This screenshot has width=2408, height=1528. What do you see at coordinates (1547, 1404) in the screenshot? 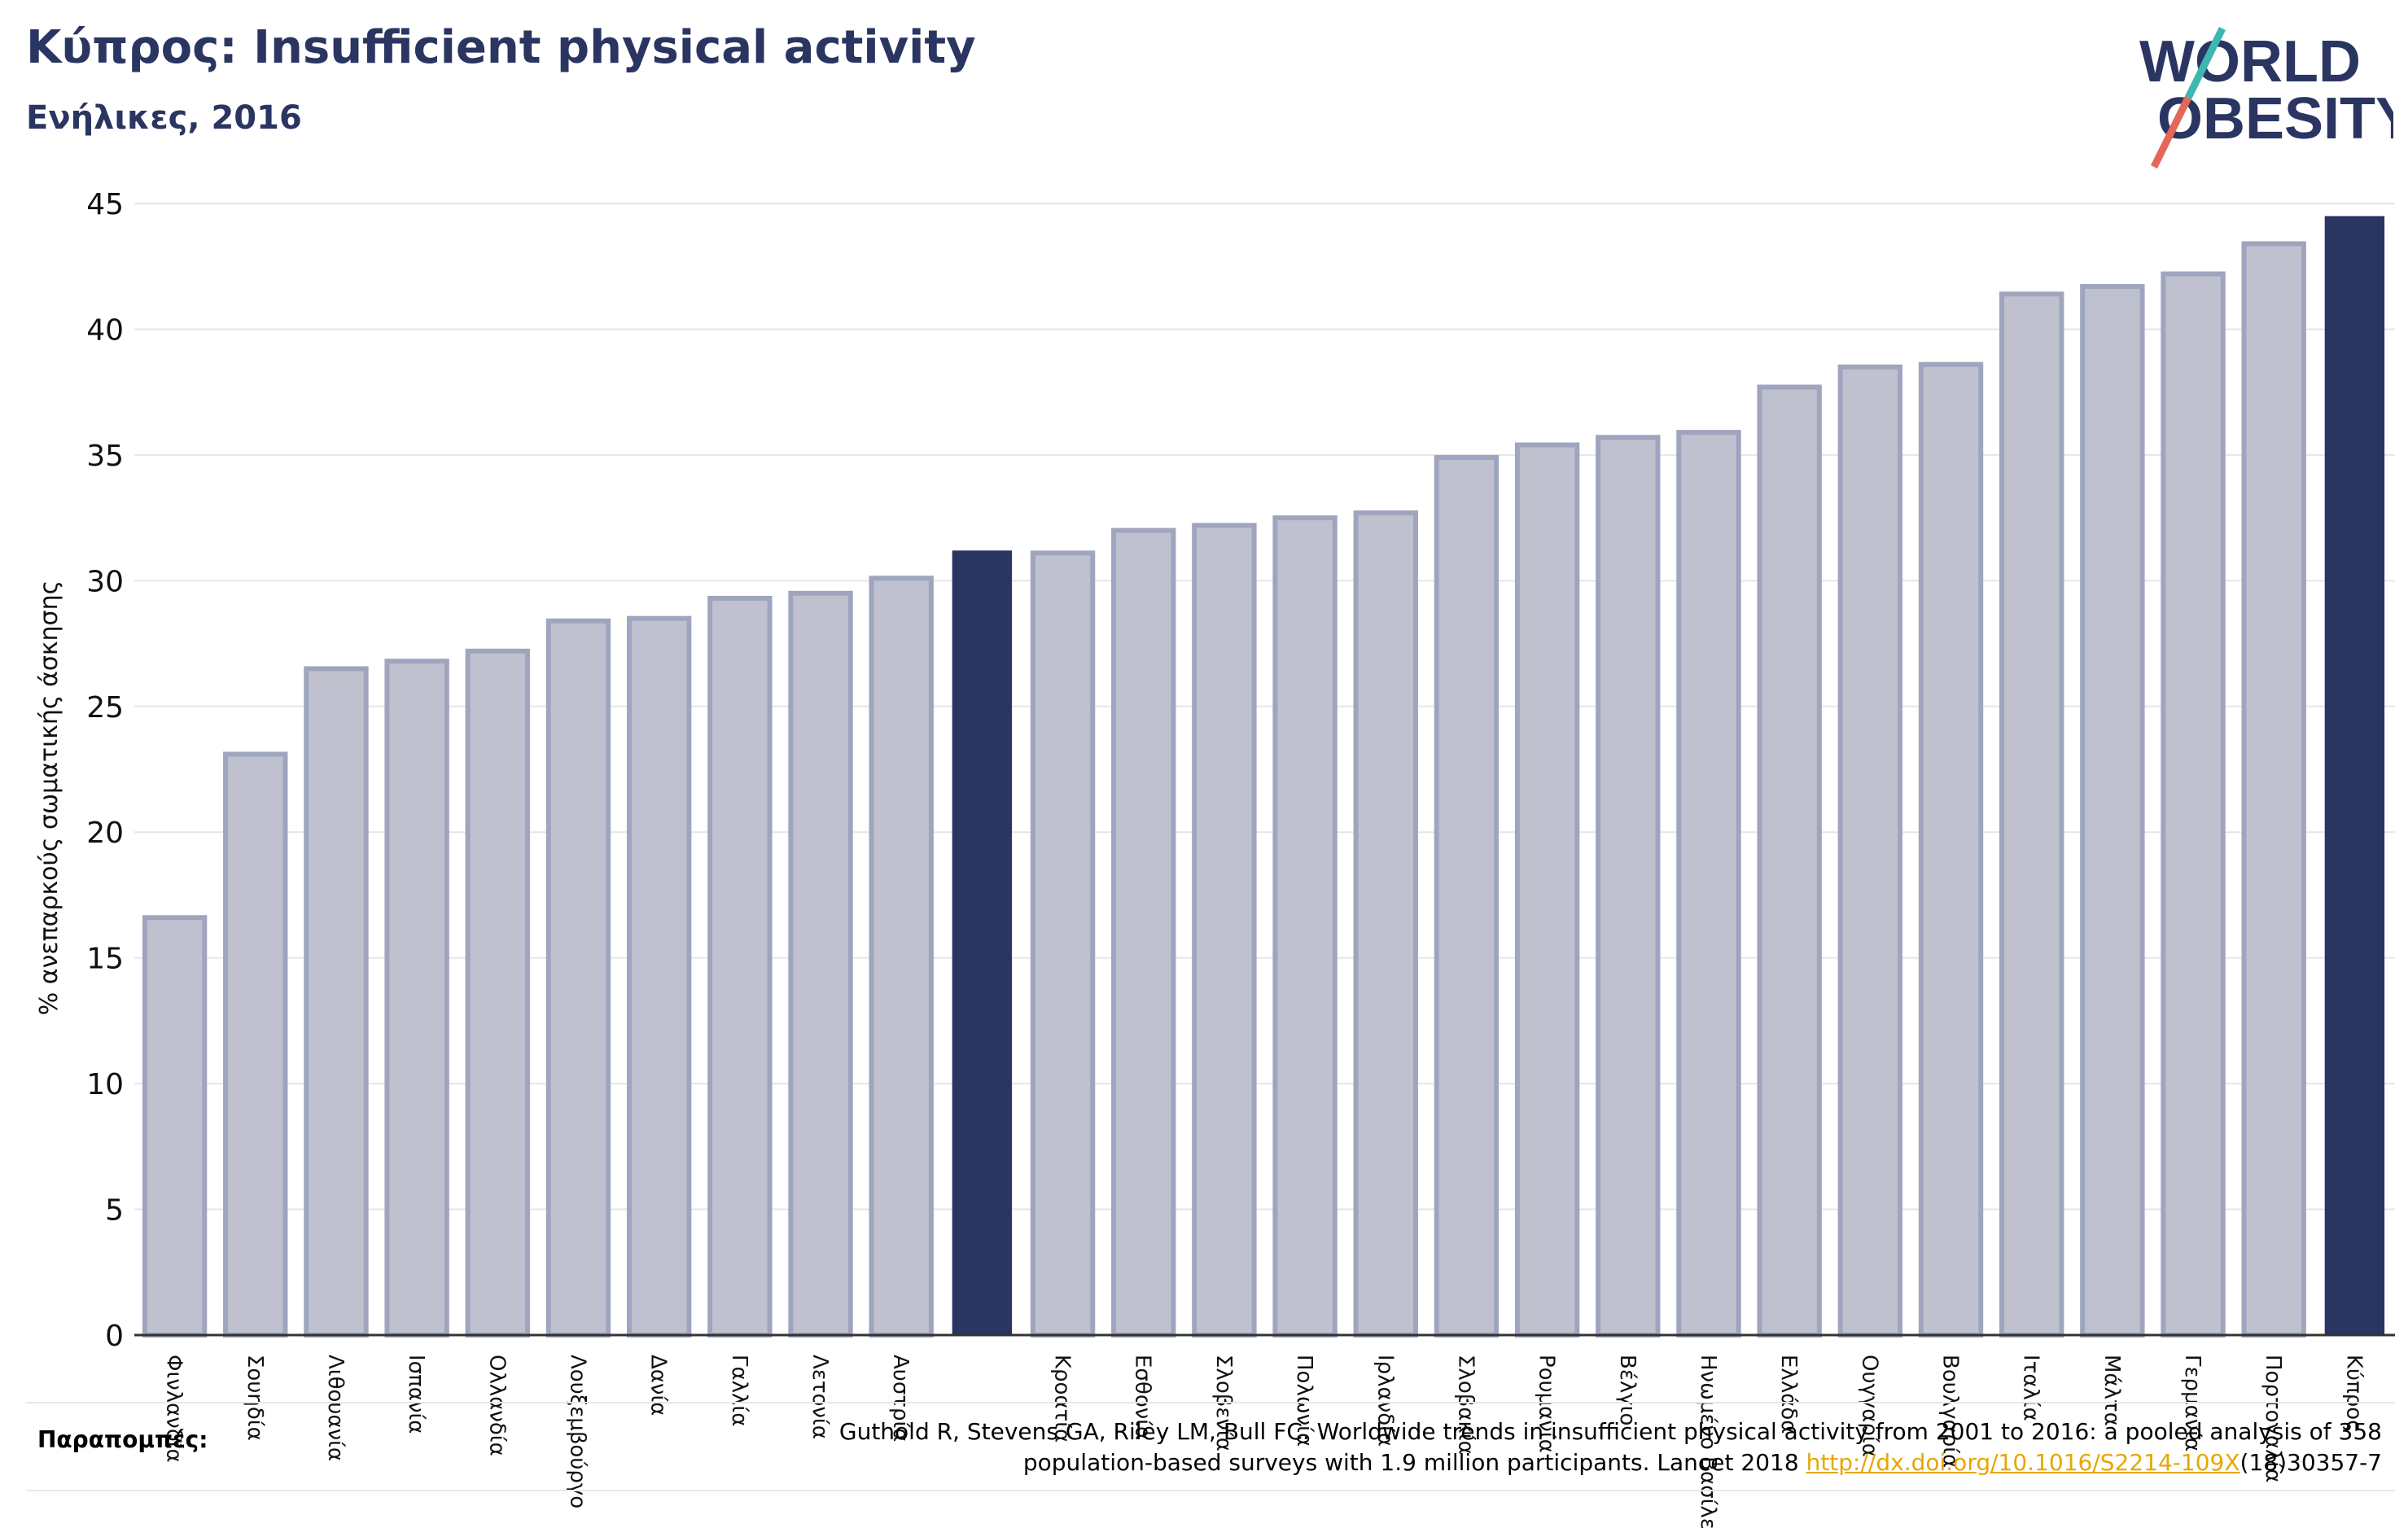
I see `x-tick-label: Ρουμανία` at bounding box center [1547, 1404].